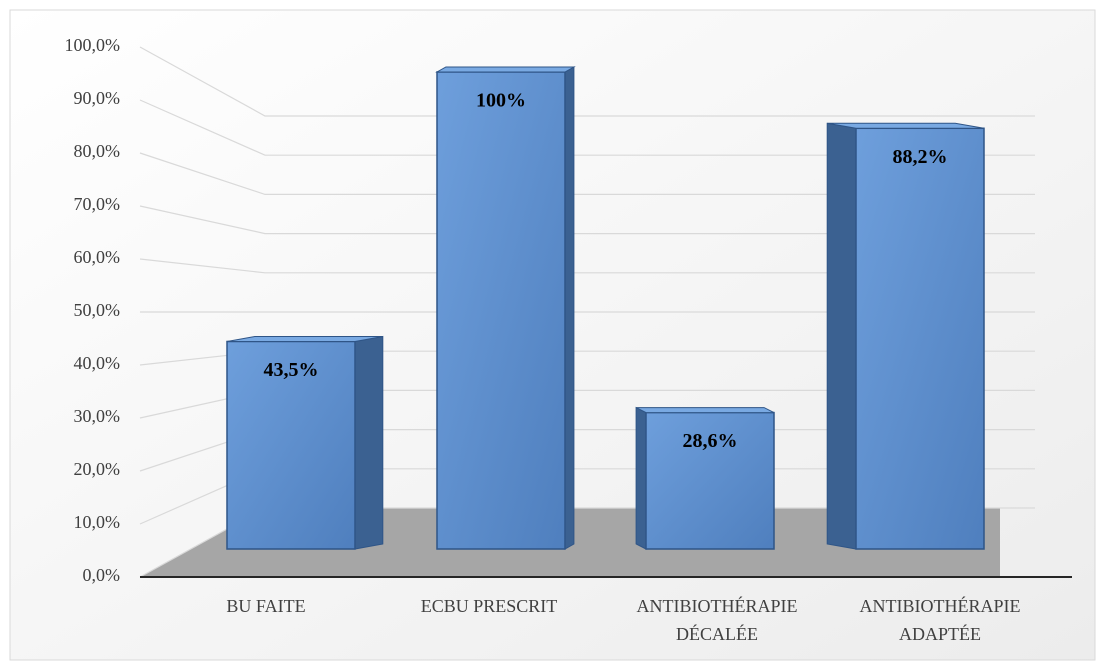 This screenshot has height=665, width=1105. What do you see at coordinates (266, 606) in the screenshot?
I see `x-tick-label: BU FAITE` at bounding box center [266, 606].